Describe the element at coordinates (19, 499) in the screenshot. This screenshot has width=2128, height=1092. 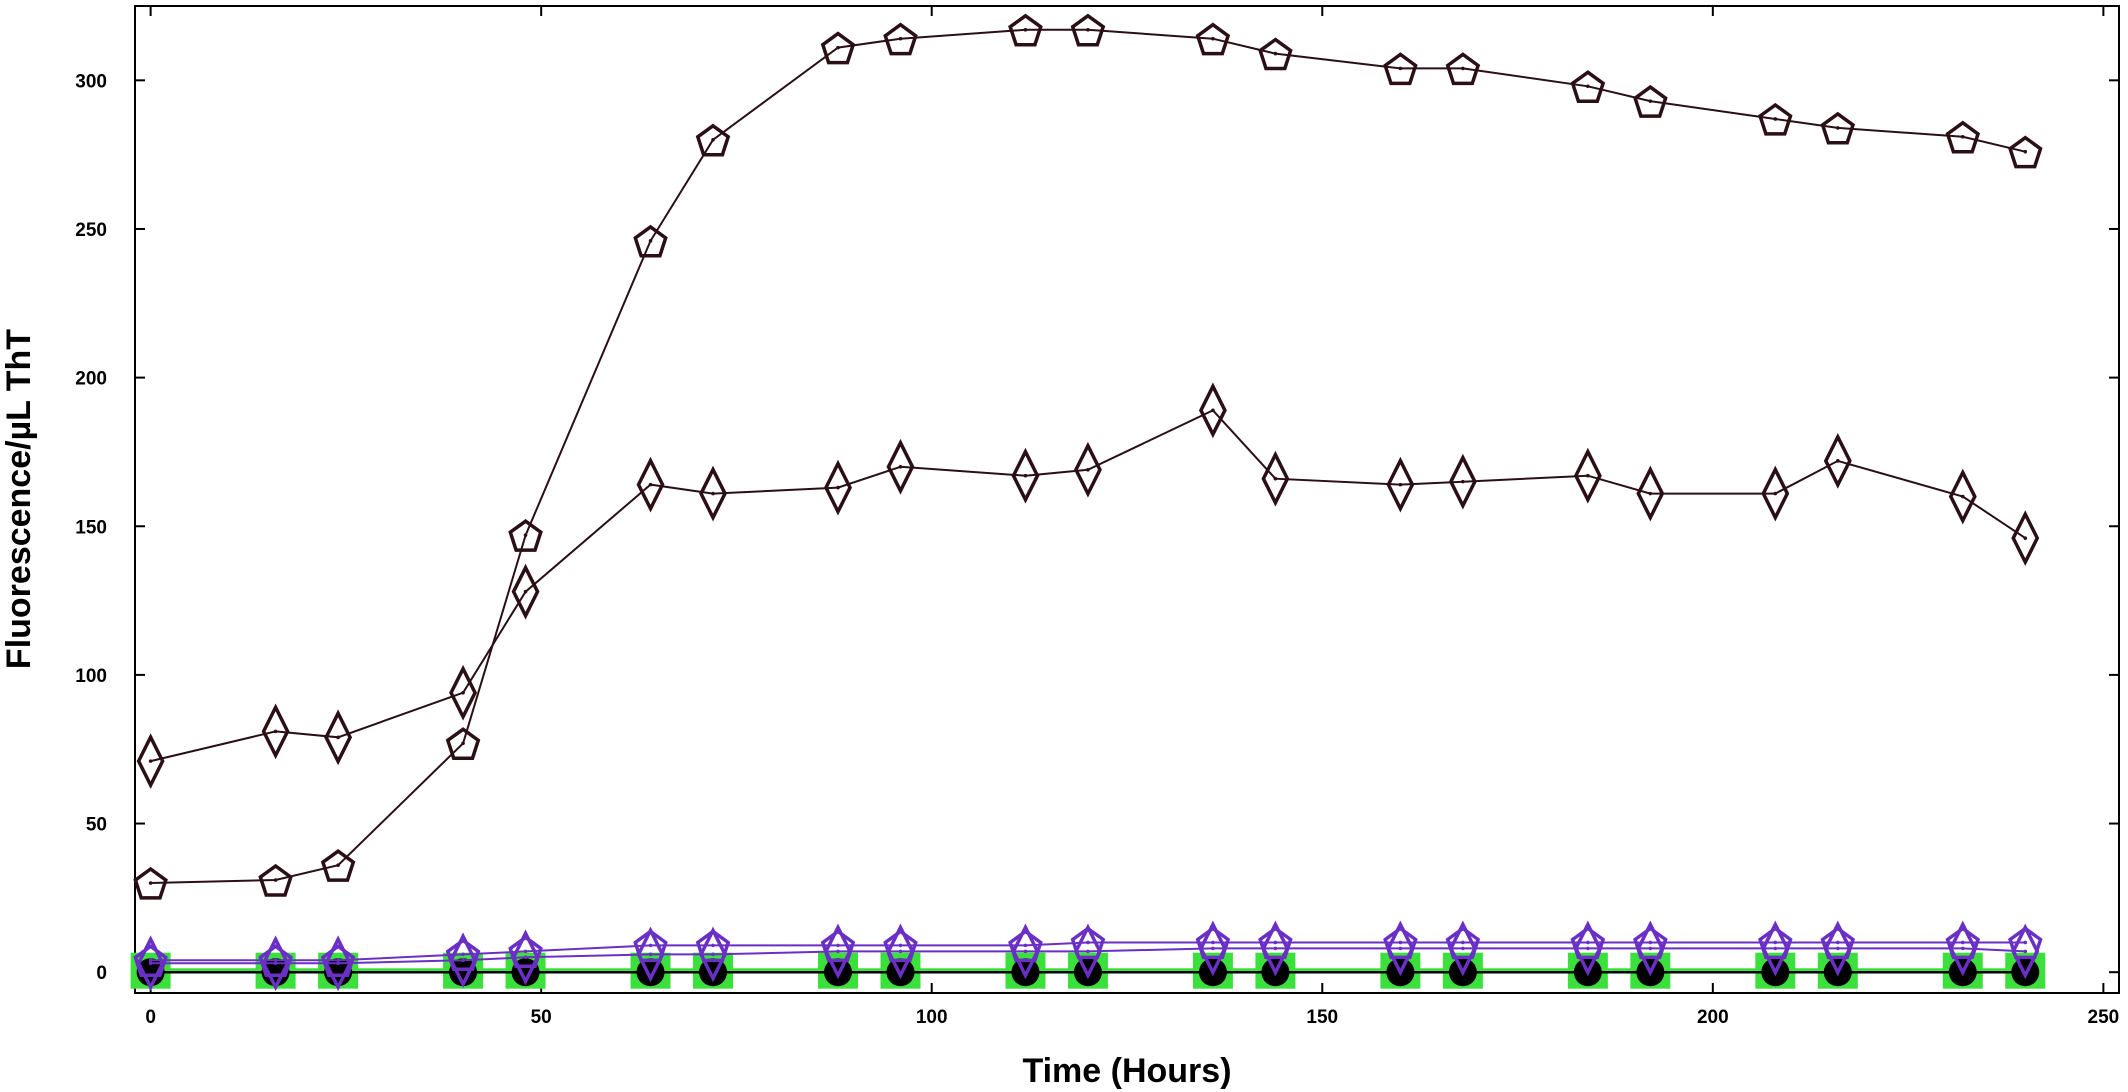
I see `y-axis-title: Fluorescence/µL ThT` at that location.